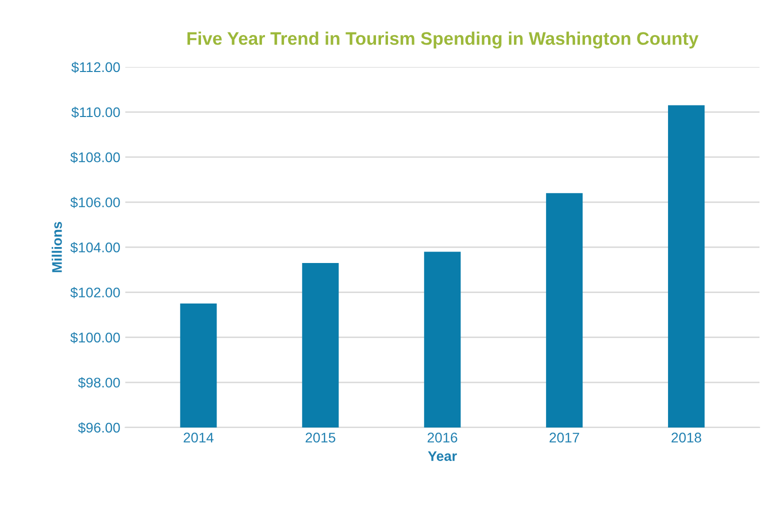  What do you see at coordinates (565, 437) in the screenshot?
I see `x-tick-label: 2017` at bounding box center [565, 437].